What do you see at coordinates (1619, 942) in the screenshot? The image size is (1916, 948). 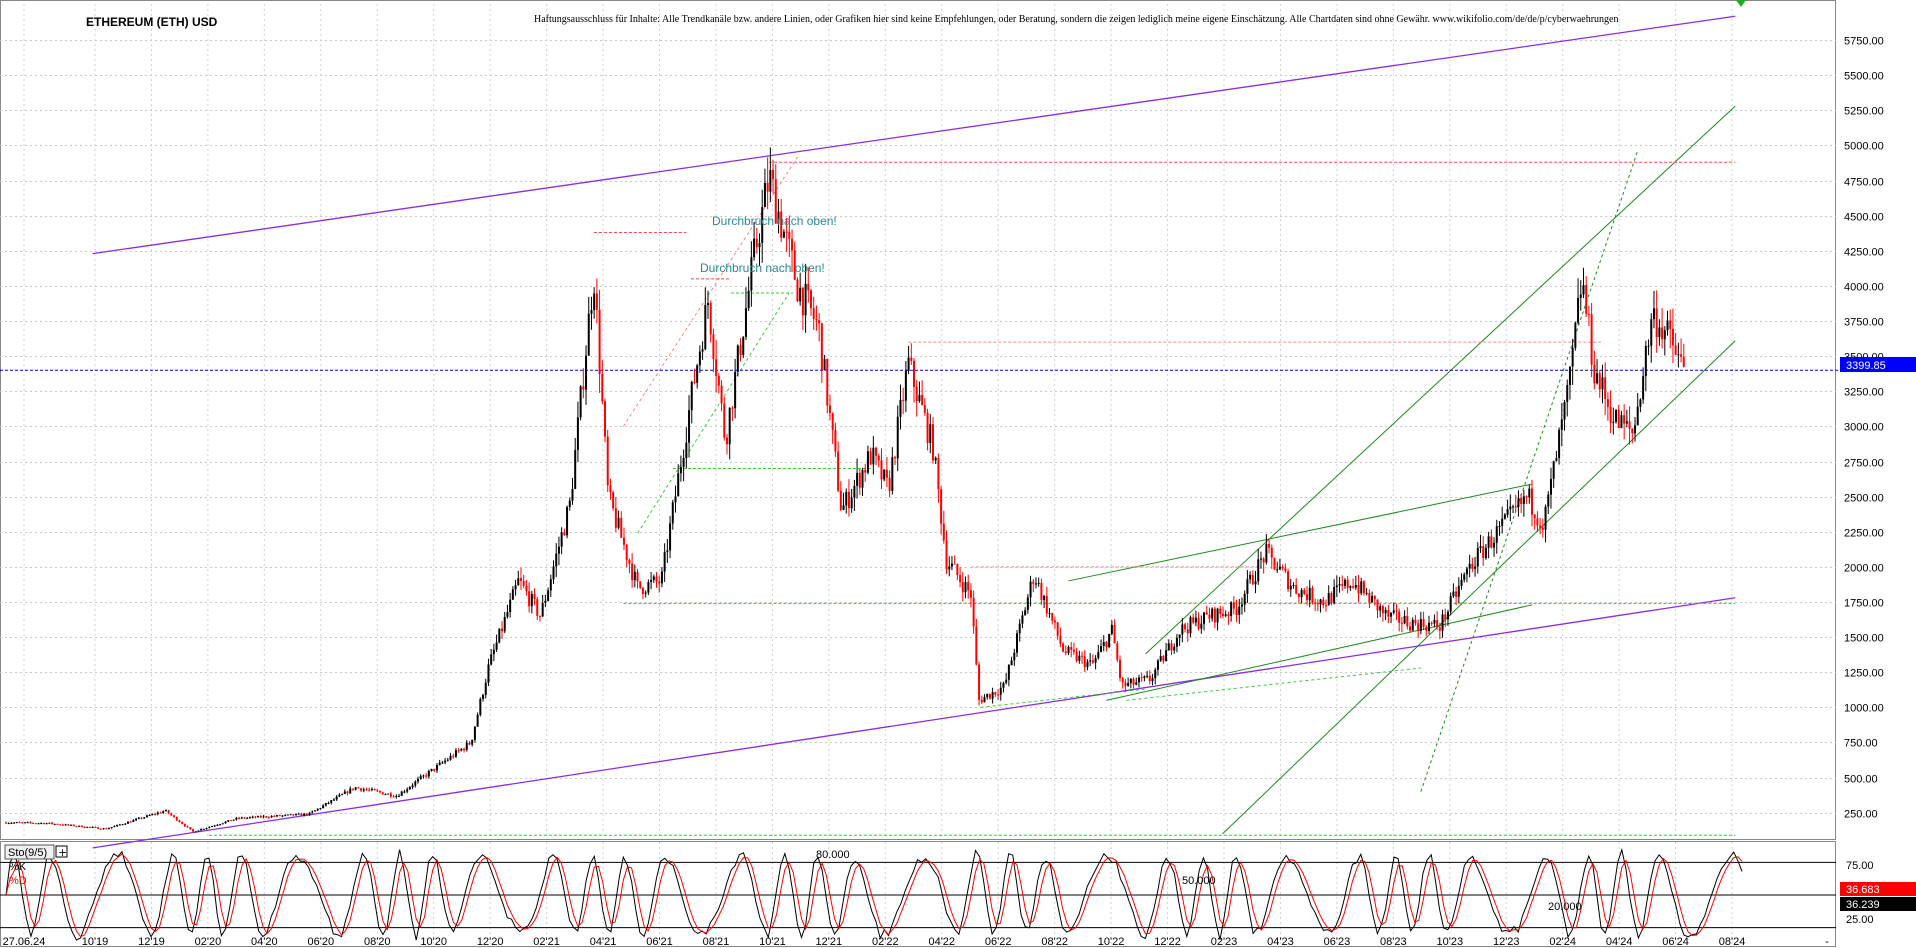 I see `x-tick-label: 04'24` at bounding box center [1619, 942].